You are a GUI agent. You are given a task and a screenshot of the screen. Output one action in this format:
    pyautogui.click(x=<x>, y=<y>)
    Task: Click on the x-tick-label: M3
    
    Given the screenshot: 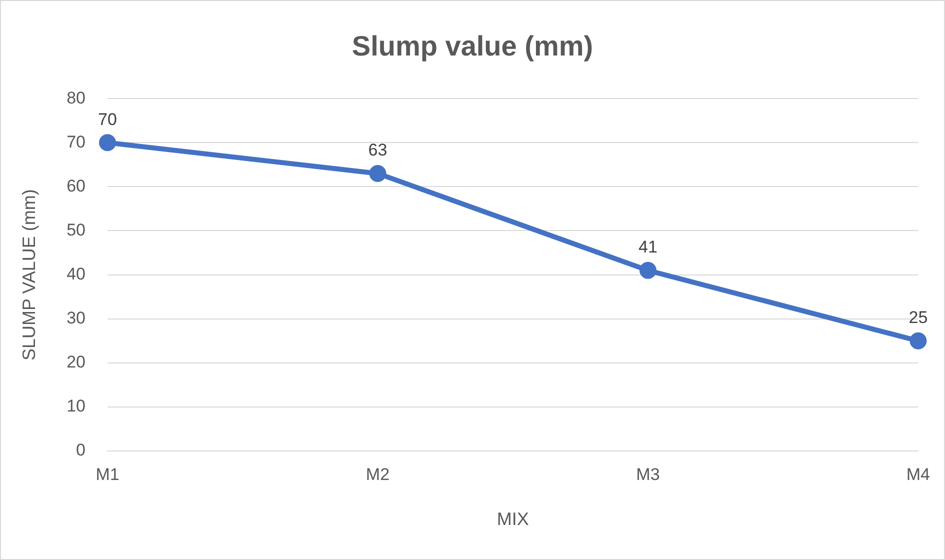 What is the action you would take?
    pyautogui.click(x=648, y=474)
    